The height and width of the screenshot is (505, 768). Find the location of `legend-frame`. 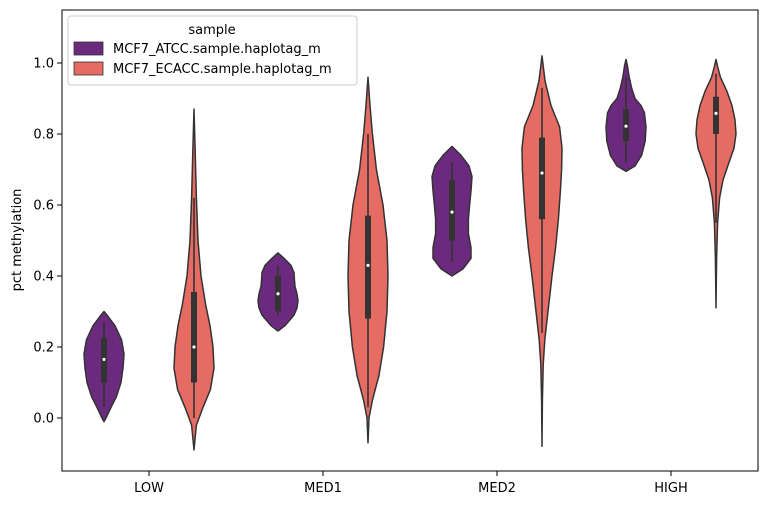

legend-frame is located at coordinates (212, 50).